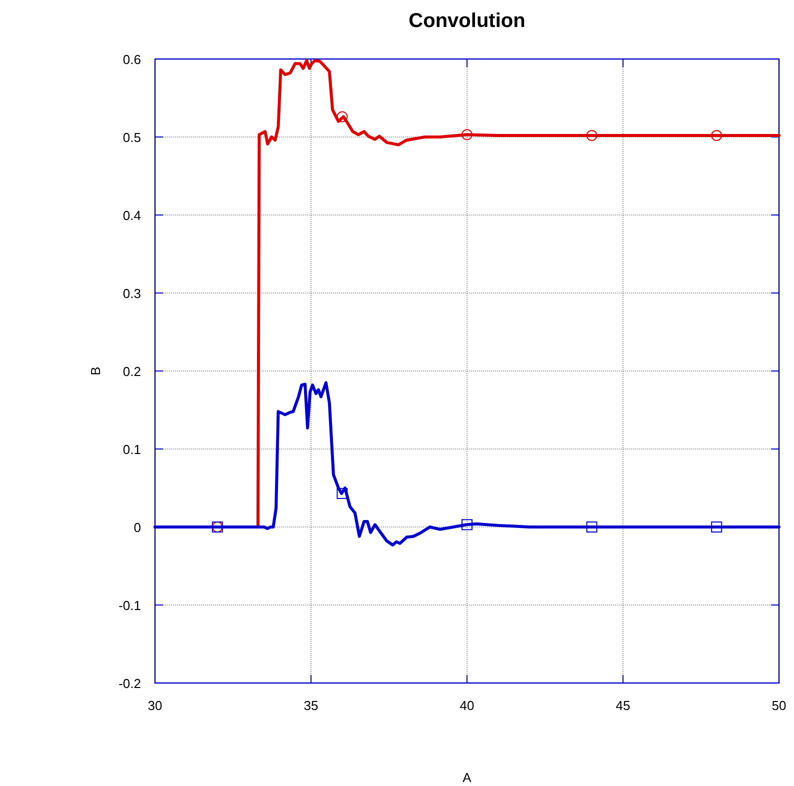 The width and height of the screenshot is (794, 786). What do you see at coordinates (131, 59) in the screenshot?
I see `y-tick-label: 0.6` at bounding box center [131, 59].